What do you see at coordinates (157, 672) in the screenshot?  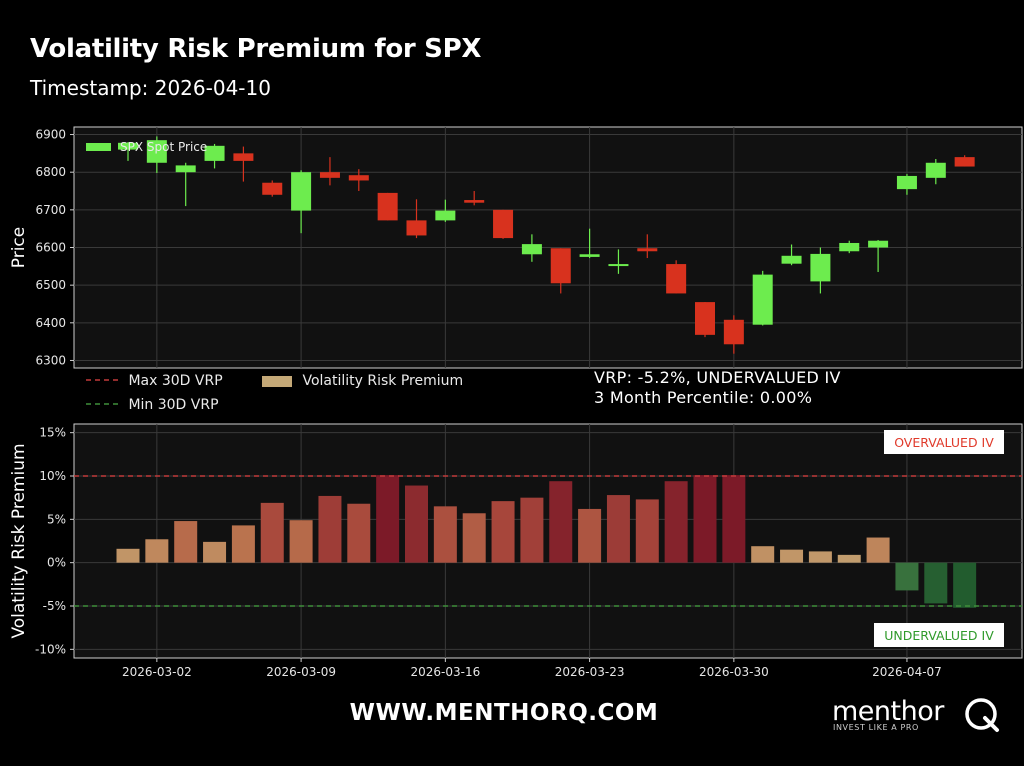 I see `x-tick-label: 2026-03-02` at bounding box center [157, 672].